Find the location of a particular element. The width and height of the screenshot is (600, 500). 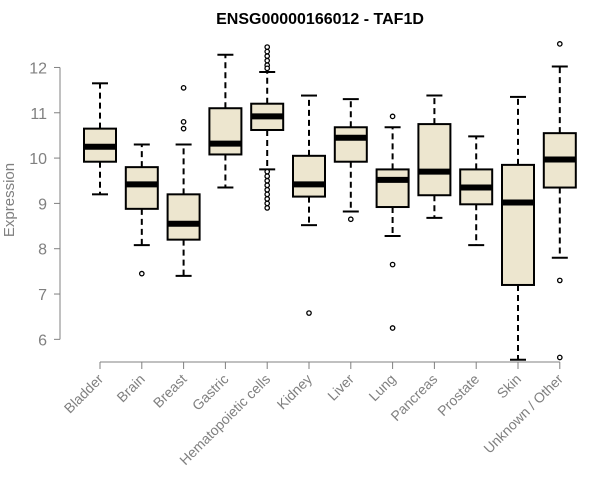

y-tick-label: 9 is located at coordinates (42, 204).